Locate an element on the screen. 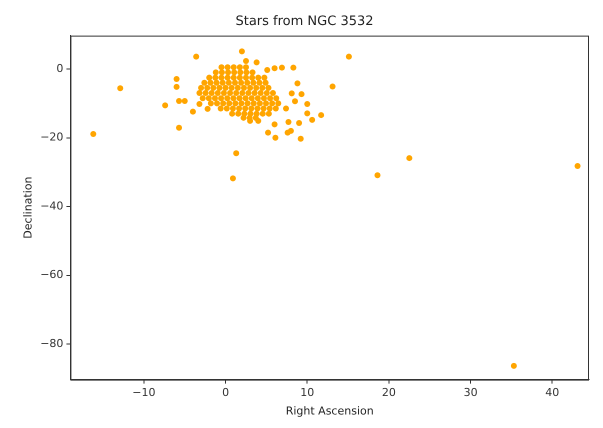  y-axis-title: Declination is located at coordinates (27, 207).